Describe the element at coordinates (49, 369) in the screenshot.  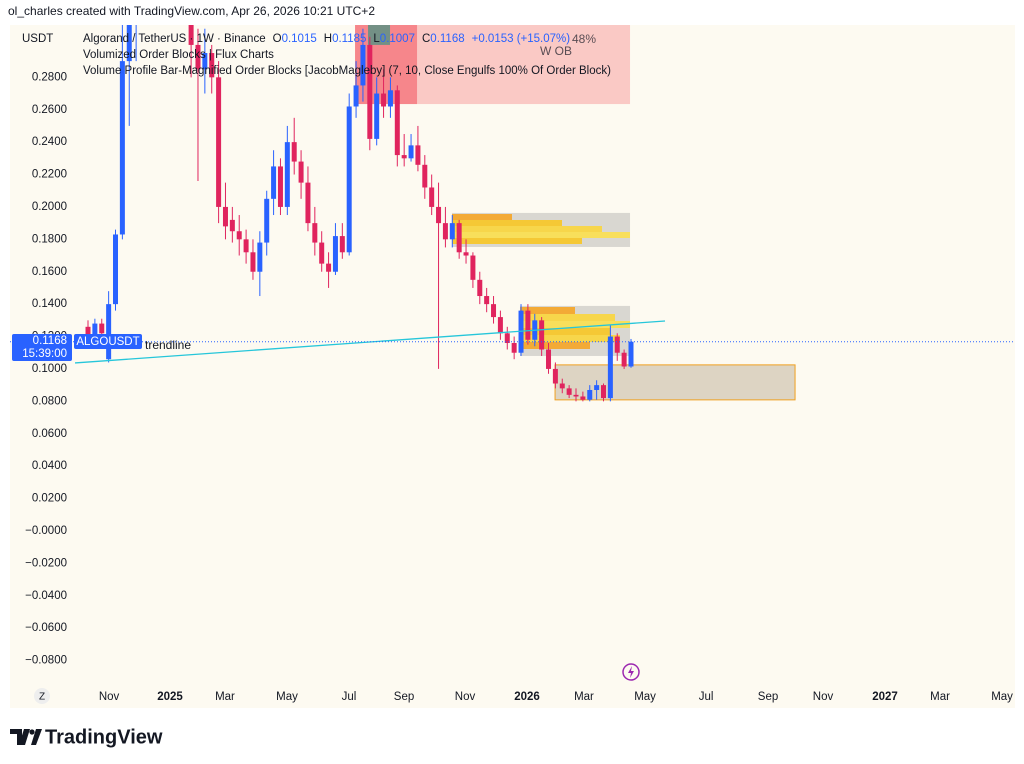
I see `y-tick-label: 0.1000` at that location.